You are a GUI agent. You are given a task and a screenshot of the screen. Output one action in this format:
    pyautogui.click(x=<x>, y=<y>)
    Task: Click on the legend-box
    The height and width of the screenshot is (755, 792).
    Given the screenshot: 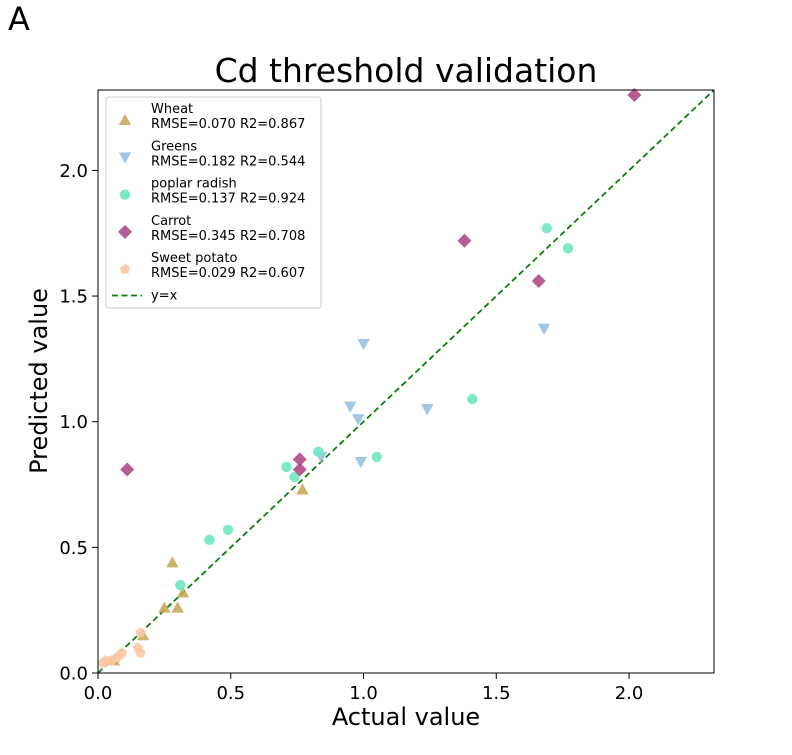 What is the action you would take?
    pyautogui.click(x=213, y=202)
    